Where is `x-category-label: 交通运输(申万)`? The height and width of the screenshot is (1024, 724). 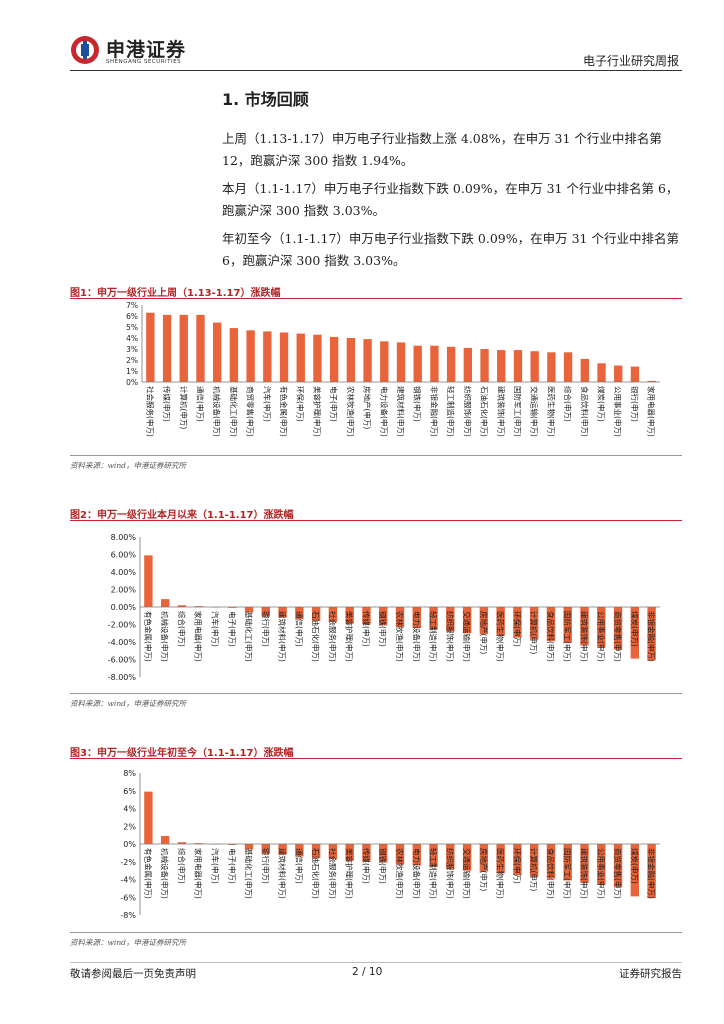
x-category-label: 交通运输(申万) is located at coordinates (535, 411).